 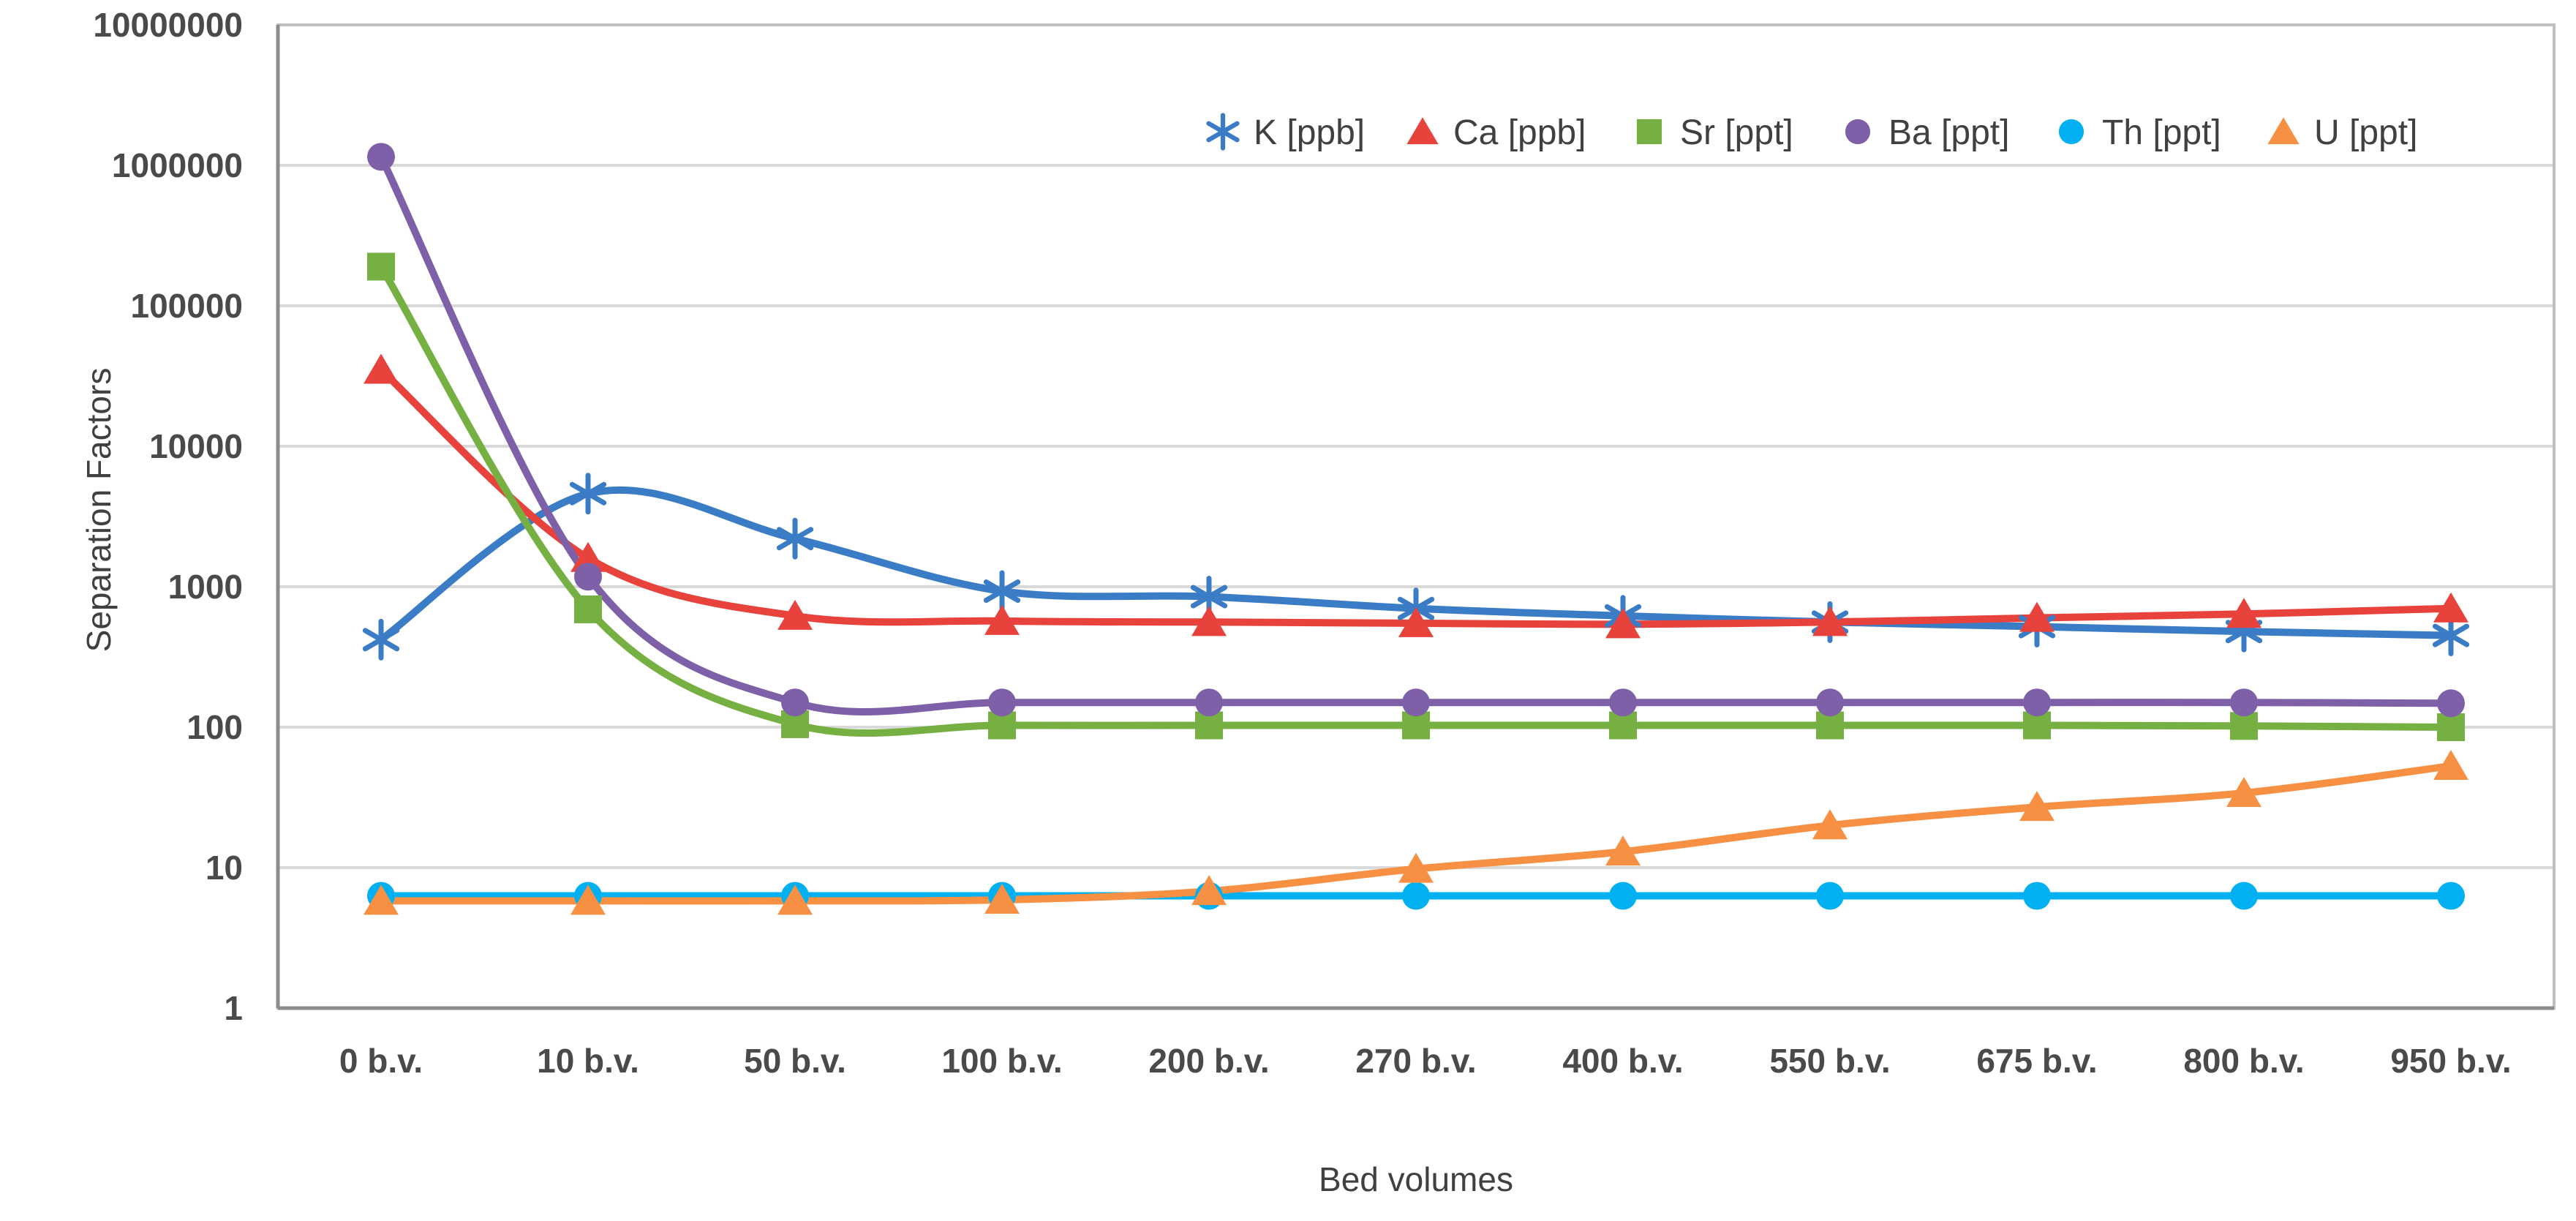 I want to click on y-tick-label: 10000, so click(x=196, y=446).